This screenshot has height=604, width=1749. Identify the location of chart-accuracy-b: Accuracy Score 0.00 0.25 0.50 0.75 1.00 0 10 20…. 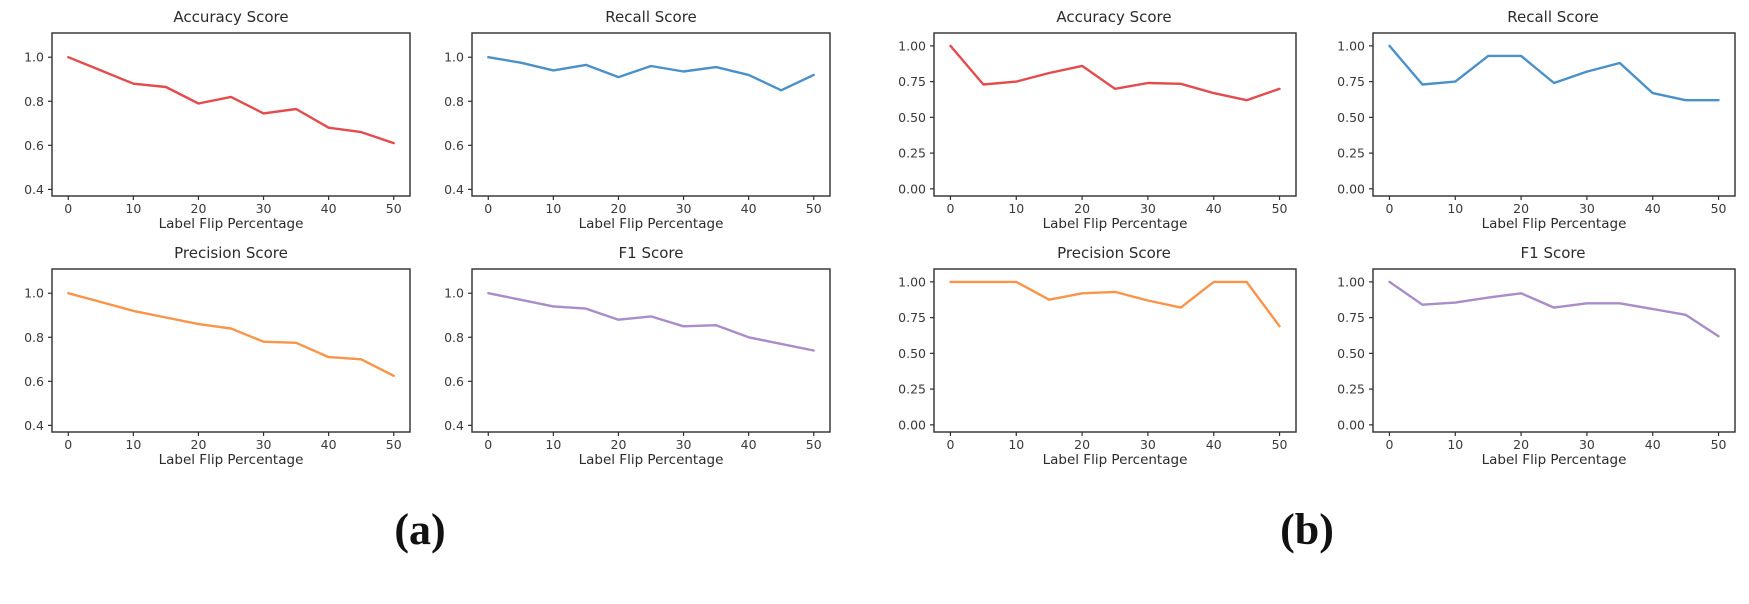
(1087, 119).